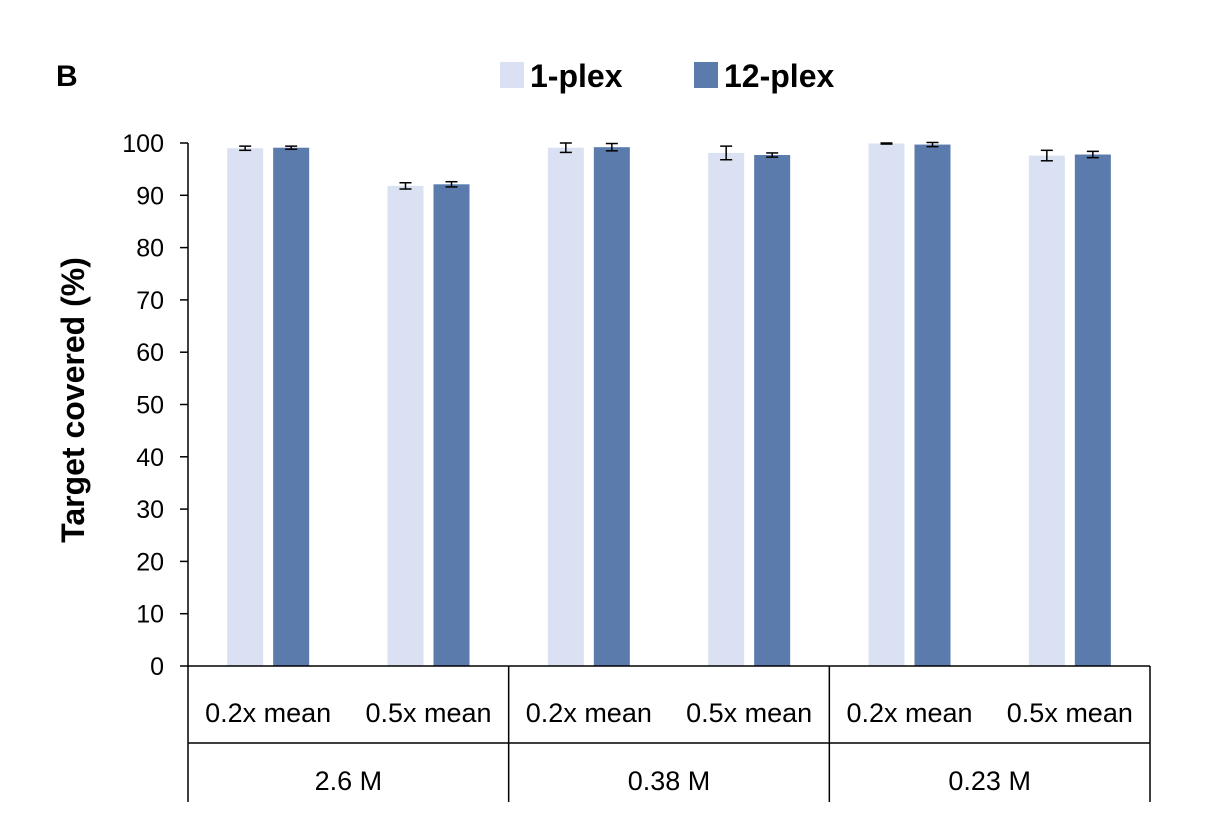  Describe the element at coordinates (157, 667) in the screenshot. I see `y-tick-label: 0` at that location.